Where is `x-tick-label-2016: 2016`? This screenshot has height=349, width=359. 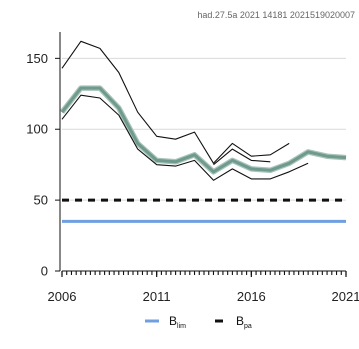
x-tick-label-2016: 2016 is located at coordinates (251, 296).